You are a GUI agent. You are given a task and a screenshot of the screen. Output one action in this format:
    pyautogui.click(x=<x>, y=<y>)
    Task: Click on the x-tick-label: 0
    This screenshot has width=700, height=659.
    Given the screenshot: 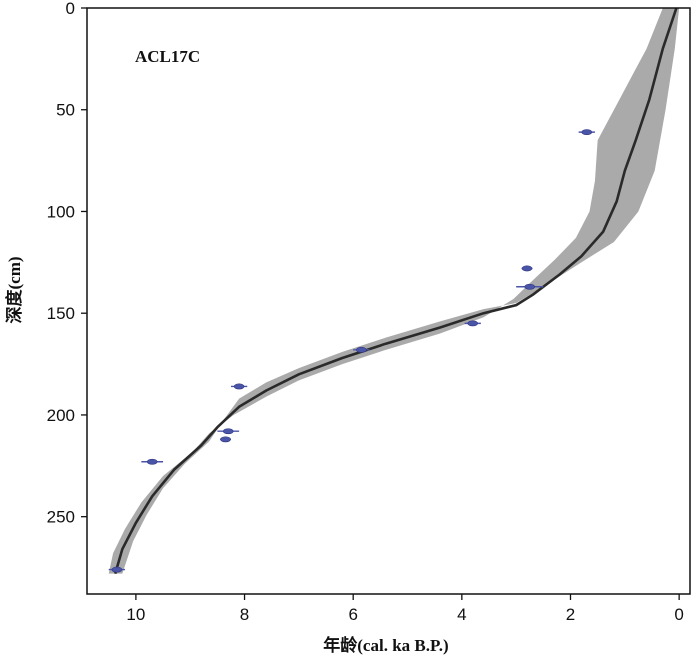 What is the action you would take?
    pyautogui.click(x=678, y=614)
    